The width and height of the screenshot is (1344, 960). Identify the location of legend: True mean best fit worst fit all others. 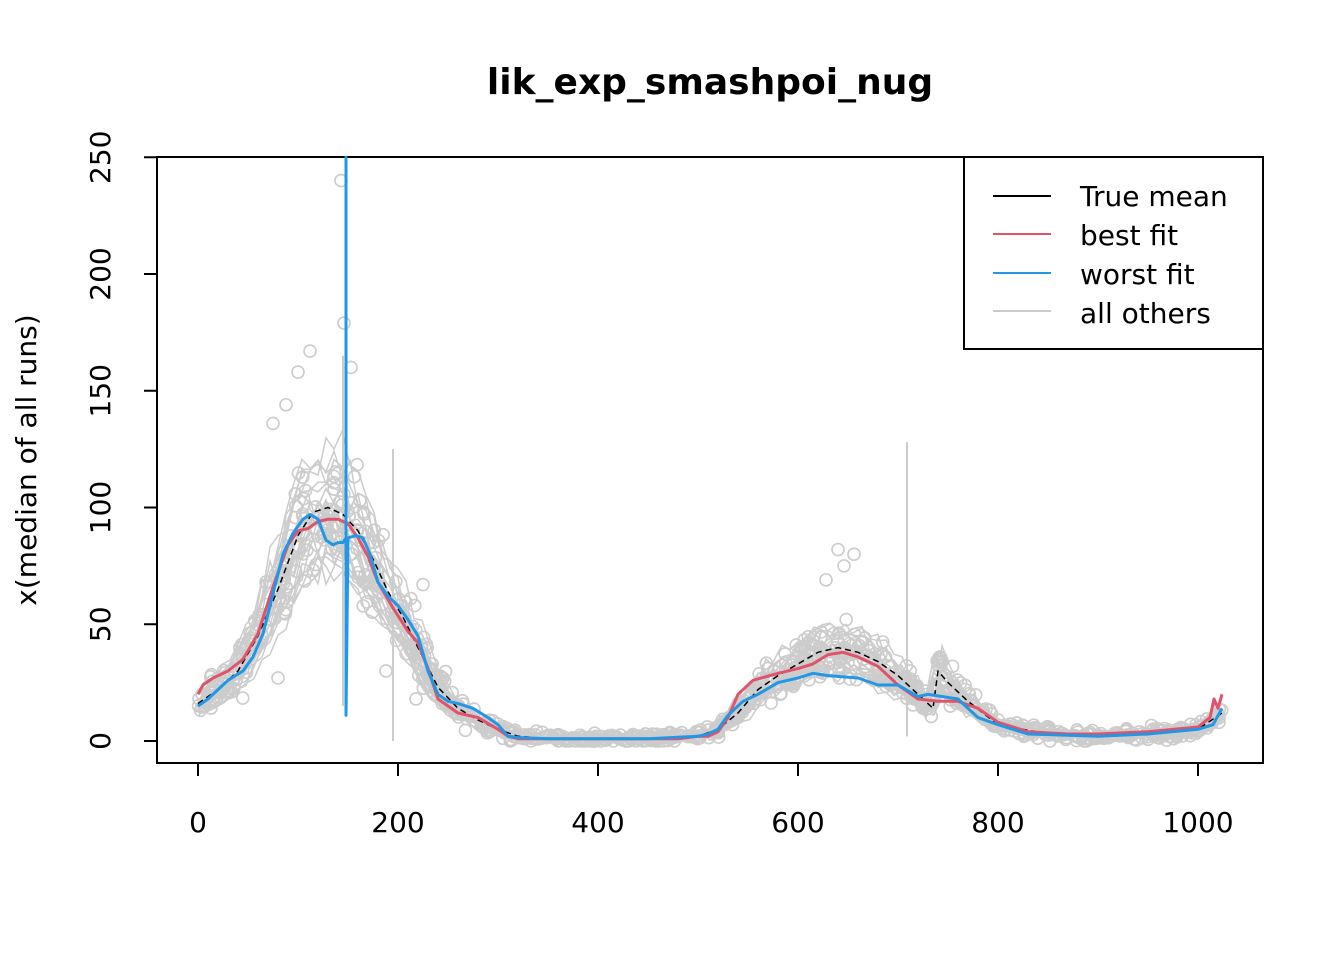
(1113, 253).